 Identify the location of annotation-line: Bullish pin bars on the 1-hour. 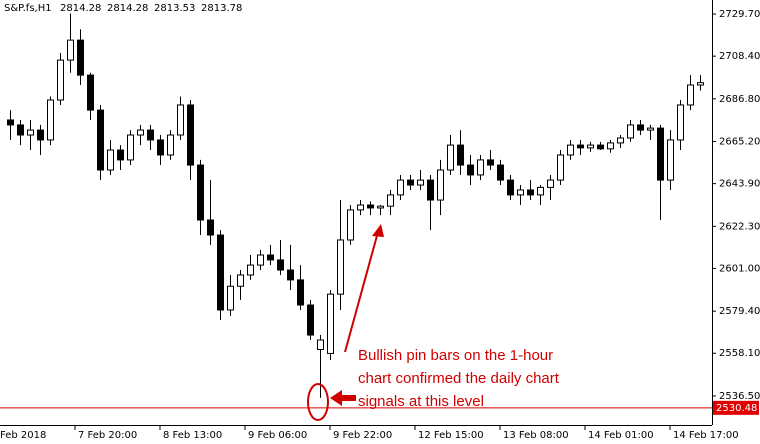
(455, 355).